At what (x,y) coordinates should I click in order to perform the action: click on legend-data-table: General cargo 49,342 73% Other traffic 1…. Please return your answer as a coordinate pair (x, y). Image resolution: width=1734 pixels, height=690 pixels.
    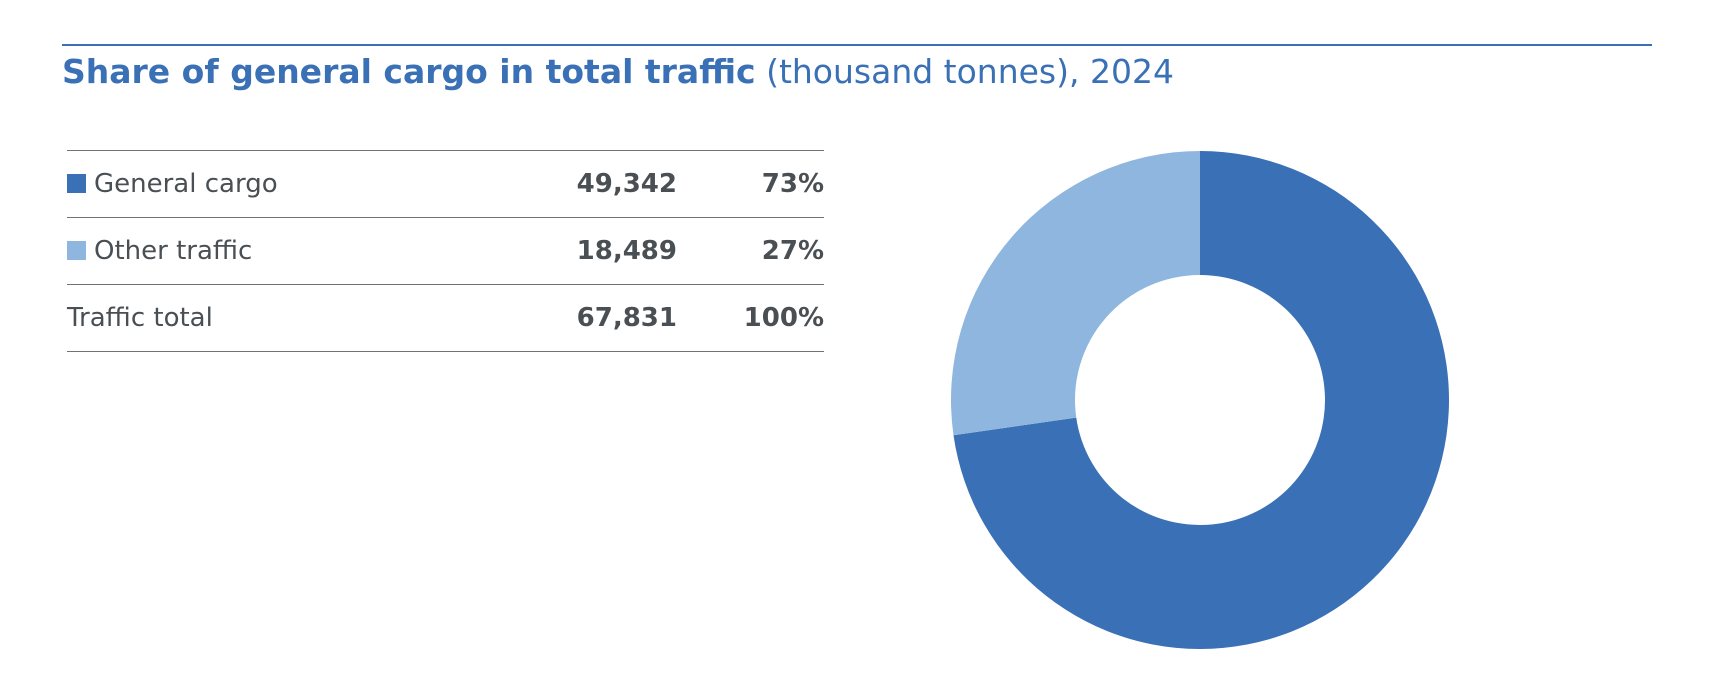
    Looking at the image, I should click on (445, 251).